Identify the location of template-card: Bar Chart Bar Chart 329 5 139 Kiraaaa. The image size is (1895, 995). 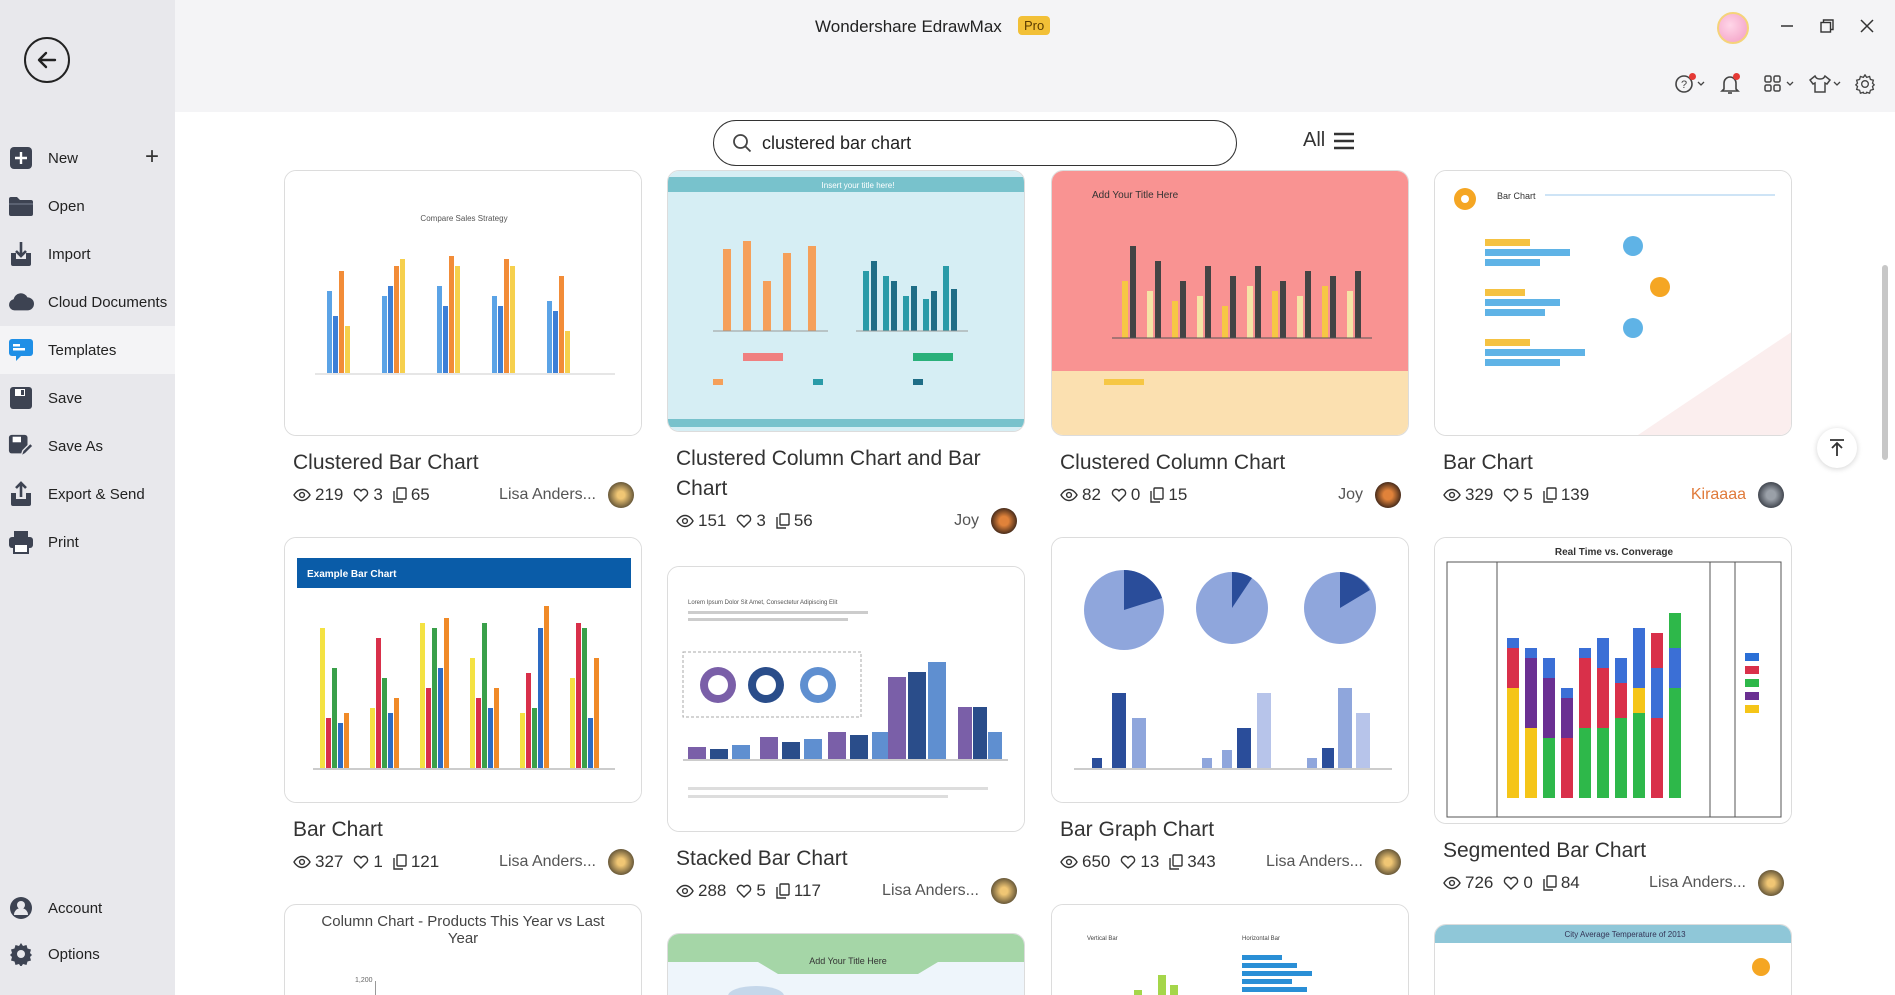
(1613, 339).